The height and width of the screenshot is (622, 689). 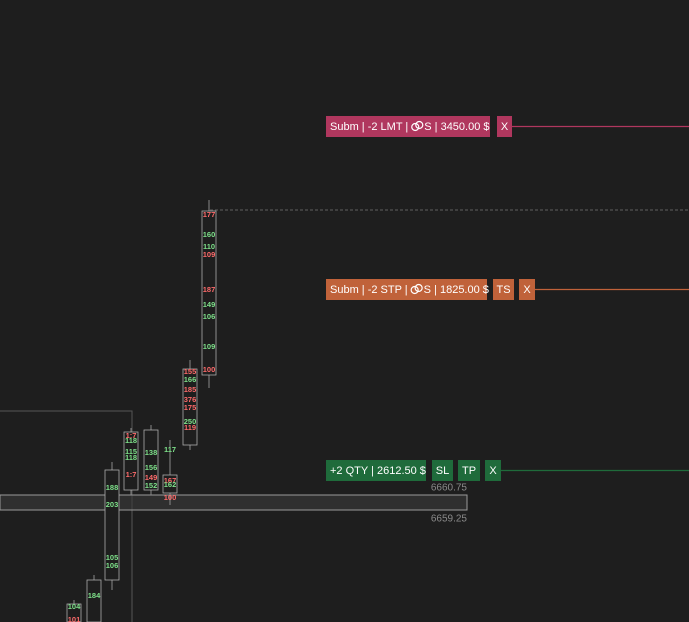 What do you see at coordinates (449, 519) in the screenshot?
I see `price-label: 6659.25` at bounding box center [449, 519].